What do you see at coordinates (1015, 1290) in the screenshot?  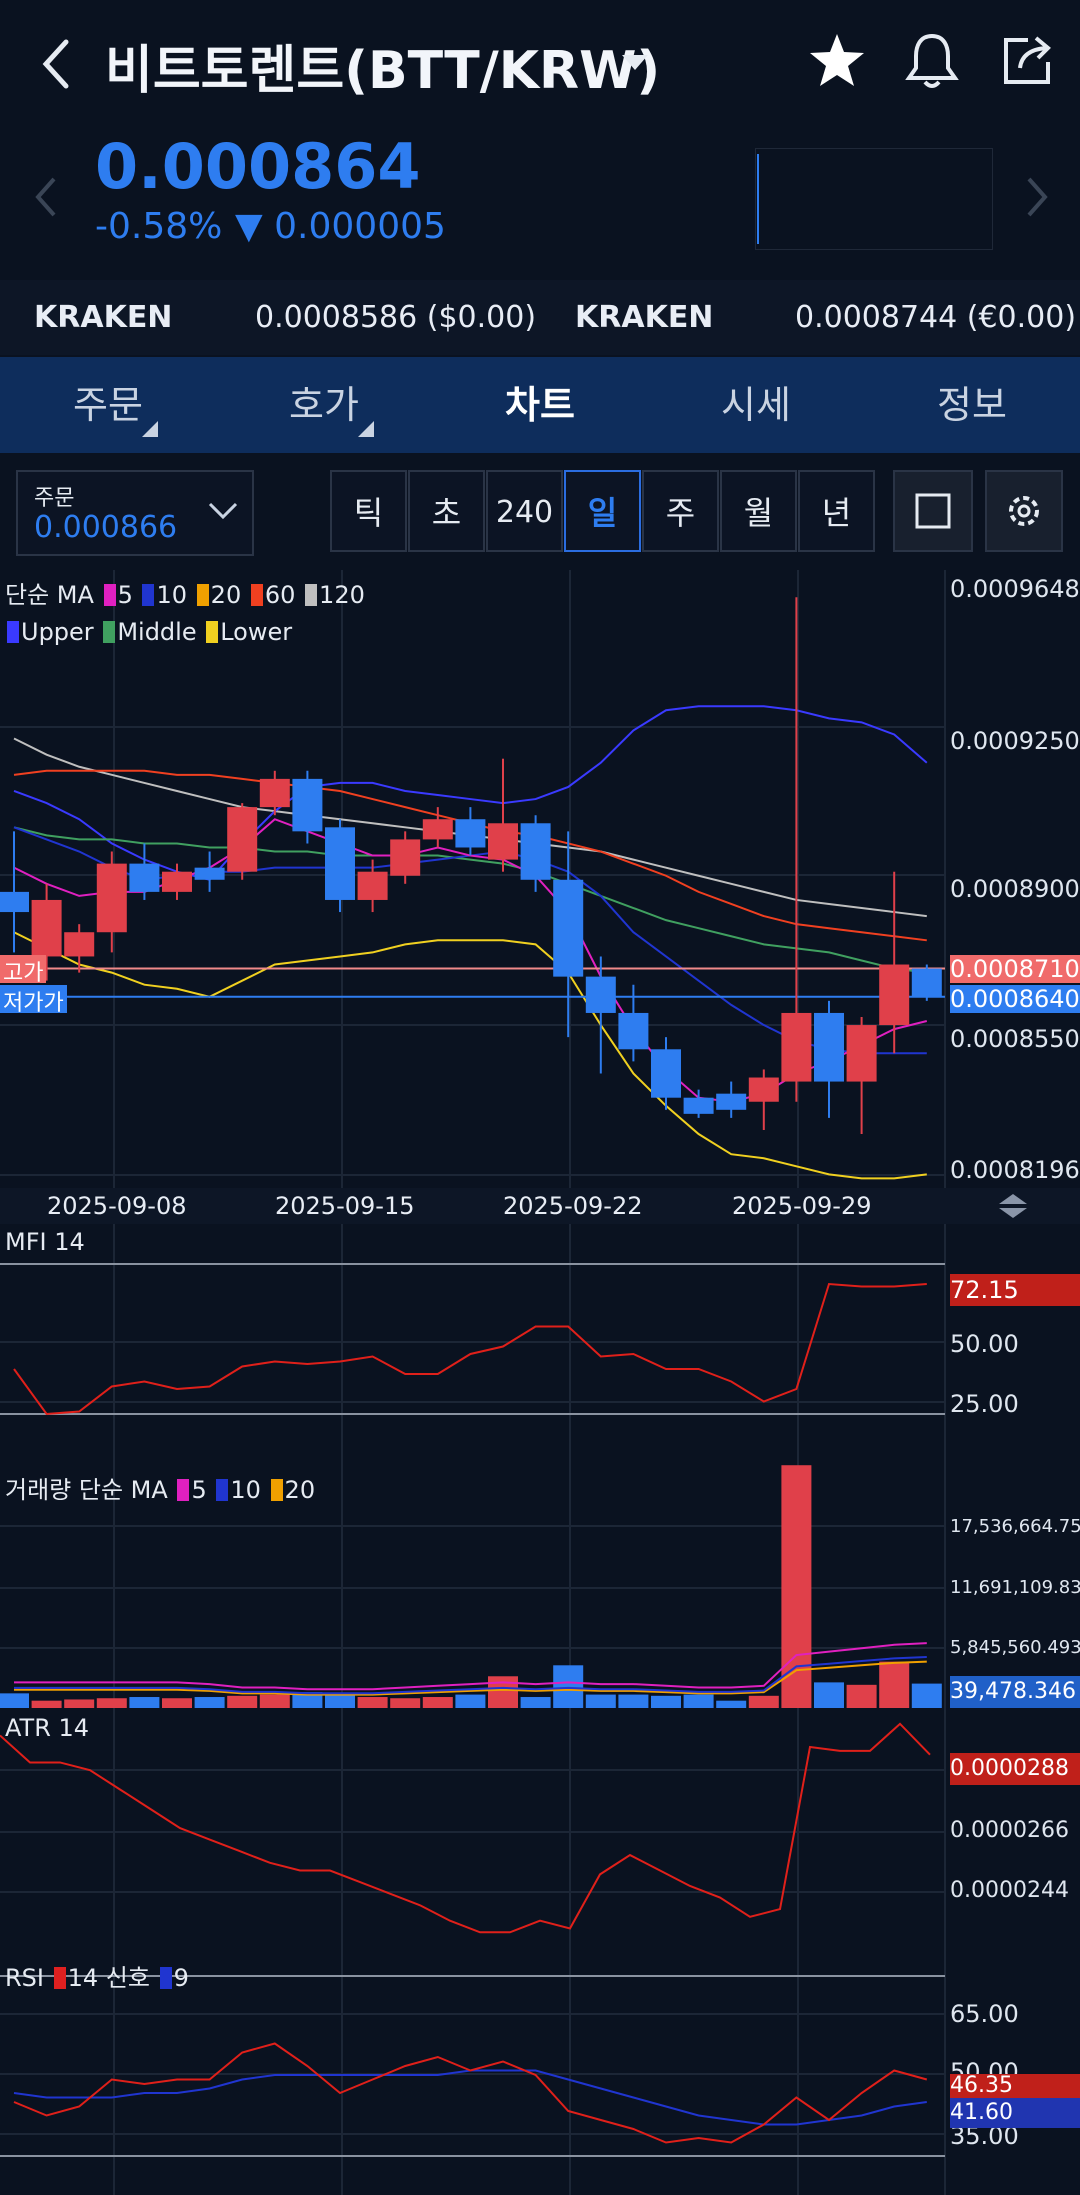 I see `mfi-value-tag: 72.15` at bounding box center [1015, 1290].